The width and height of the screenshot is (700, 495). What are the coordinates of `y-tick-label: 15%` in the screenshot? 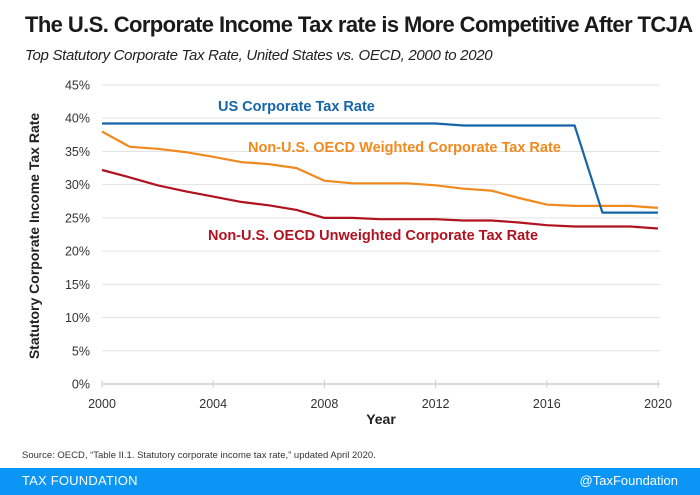 It's located at (77, 285).